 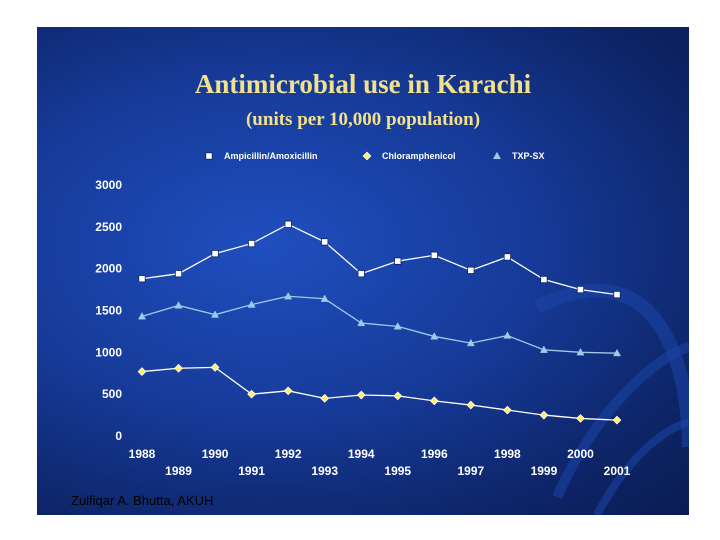 What do you see at coordinates (470, 471) in the screenshot?
I see `x-tick-label: 1997` at bounding box center [470, 471].